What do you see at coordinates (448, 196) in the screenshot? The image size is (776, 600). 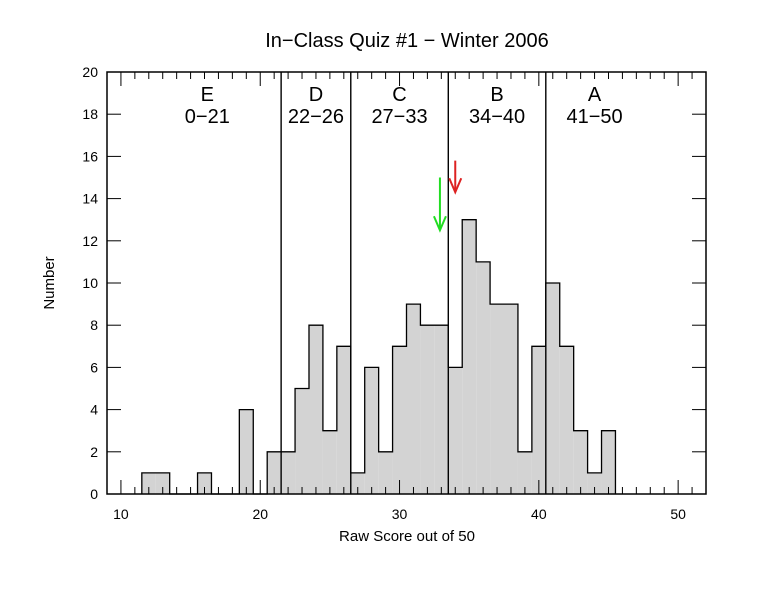 I see `score-markers` at bounding box center [448, 196].